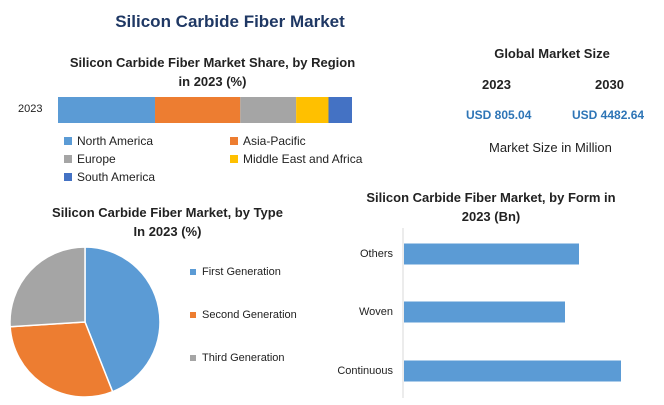  Describe the element at coordinates (167, 231) in the screenshot. I see `type-chart-title-line2: In 2023 (%)` at that location.